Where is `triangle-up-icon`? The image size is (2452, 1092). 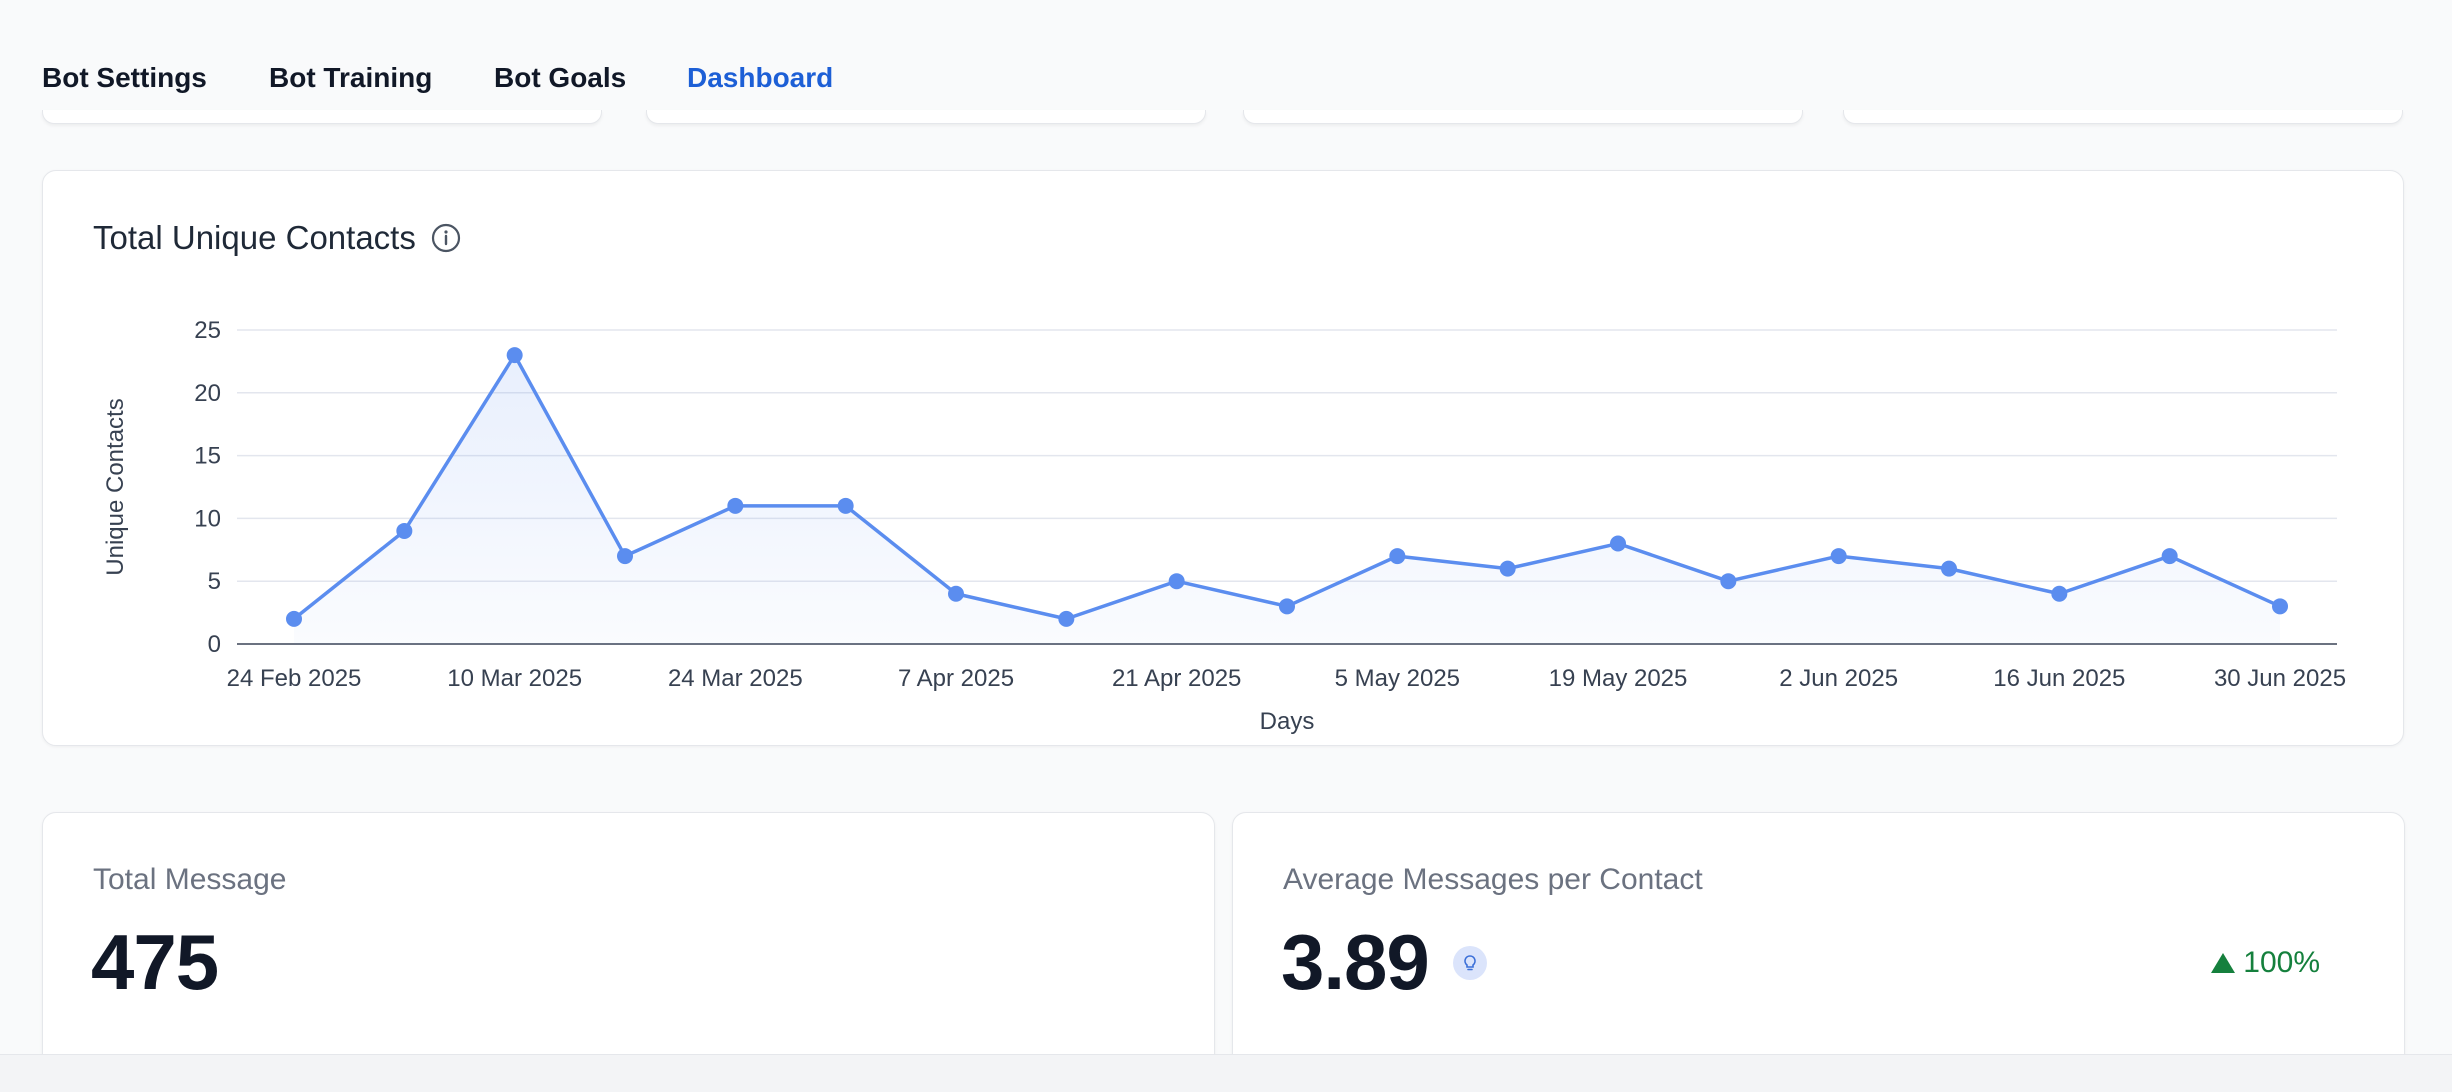
triangle-up-icon is located at coordinates (2223, 963).